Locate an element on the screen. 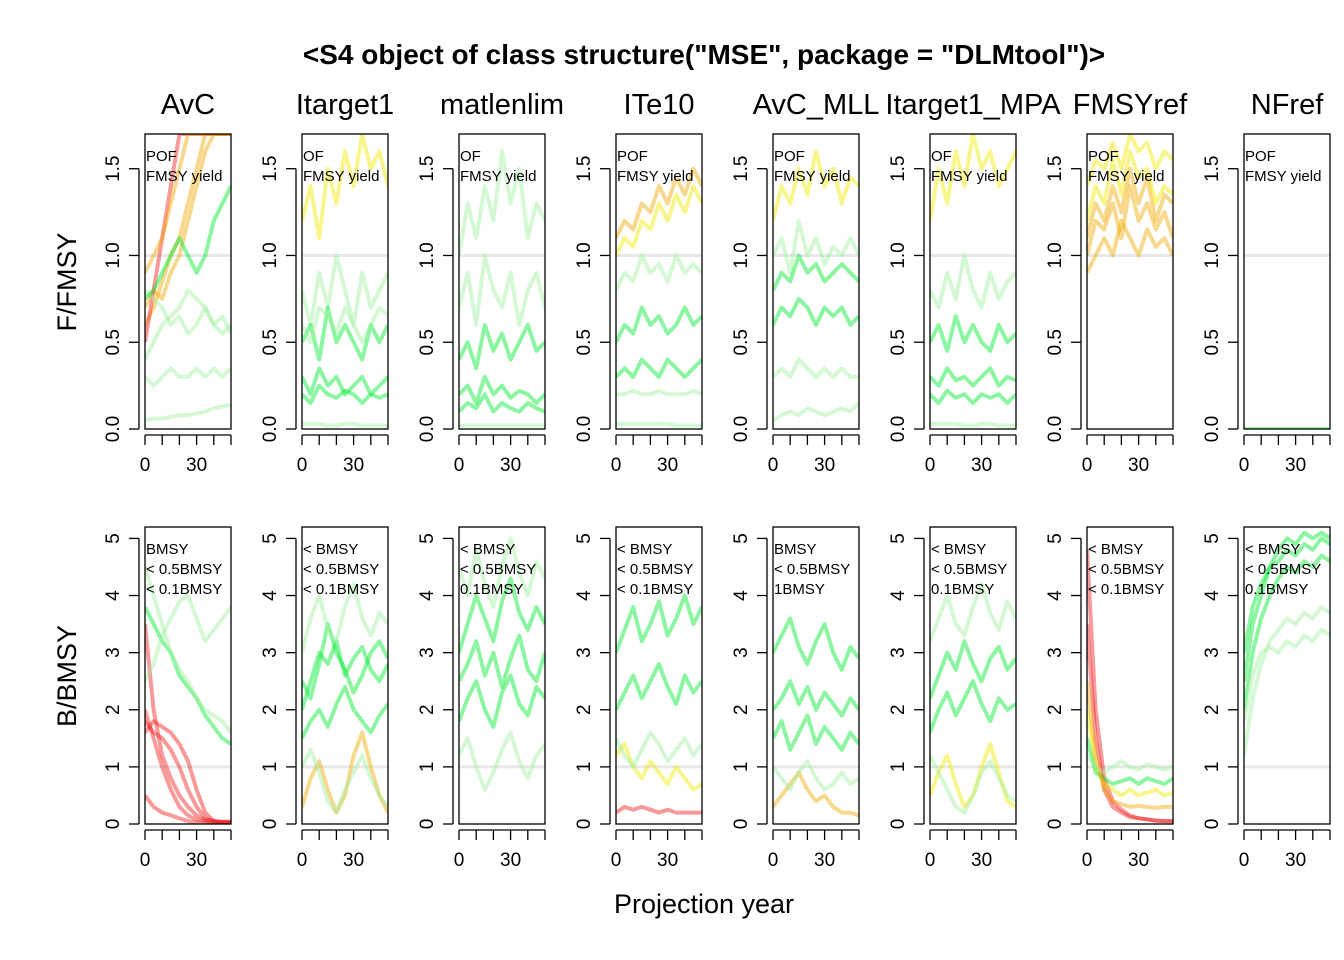 The height and width of the screenshot is (960, 1344). panel-f-6: POF FMSY yield 0 30 0.0 0.5 1.0 1.5 is located at coordinates (1109, 304).